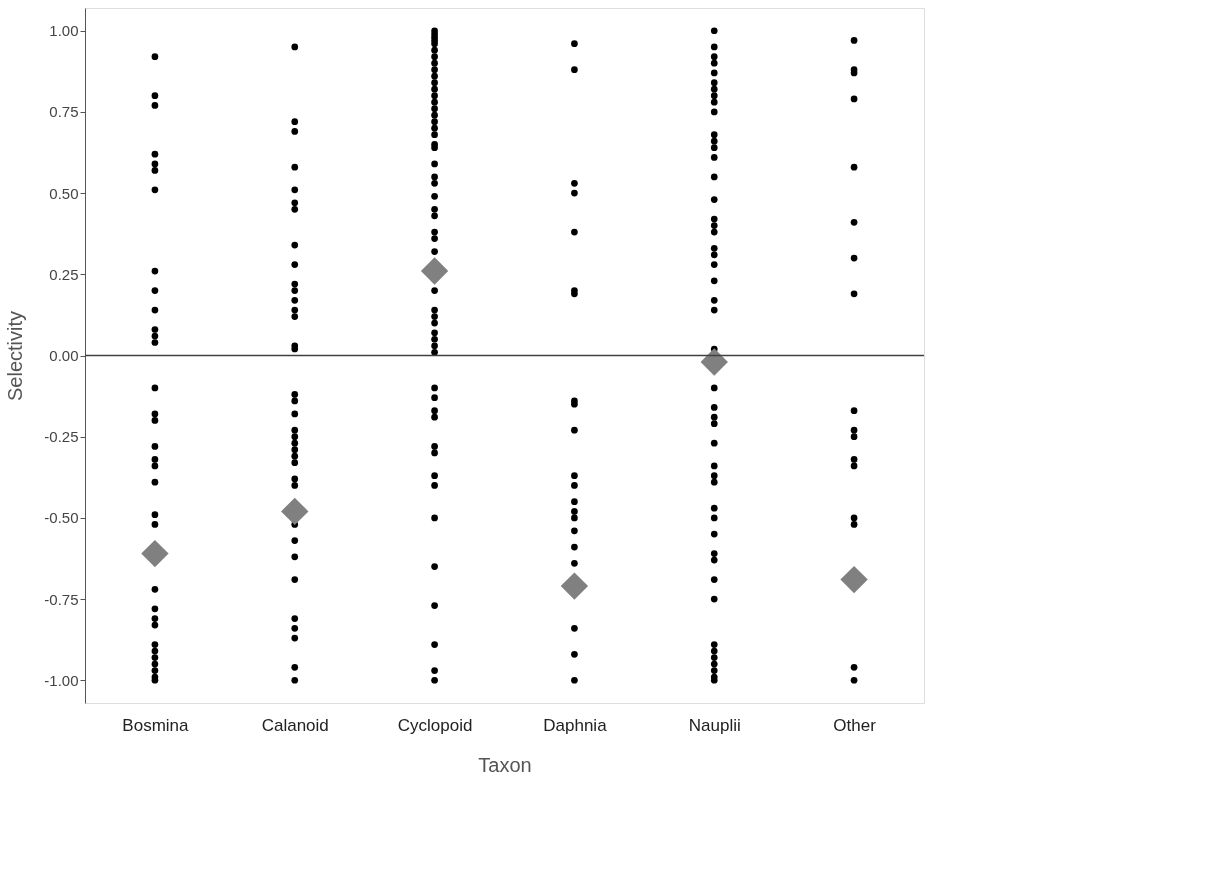  I want to click on y-tick-label: -0.50, so click(61, 518).